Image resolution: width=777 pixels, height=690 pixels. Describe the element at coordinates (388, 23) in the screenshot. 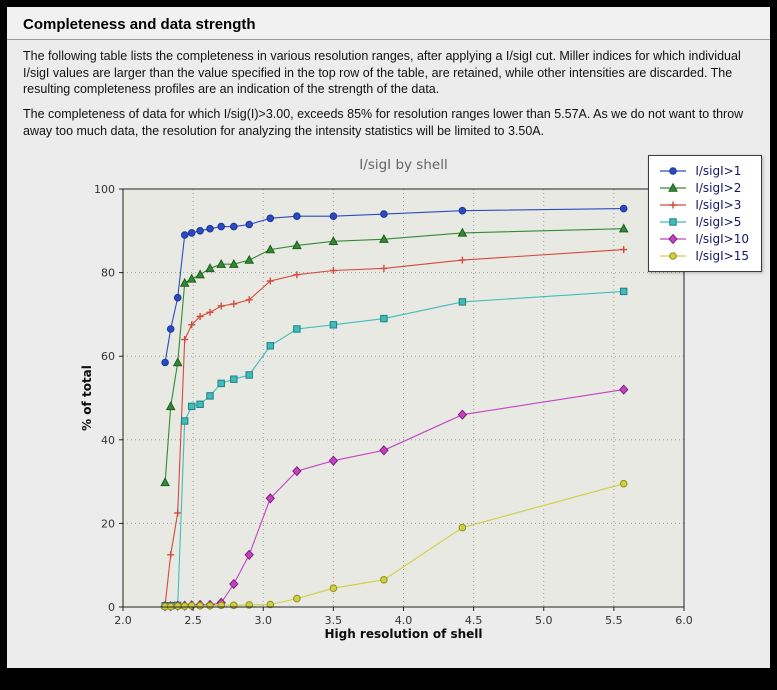

I see `panel-header: Completeness and data strength` at that location.